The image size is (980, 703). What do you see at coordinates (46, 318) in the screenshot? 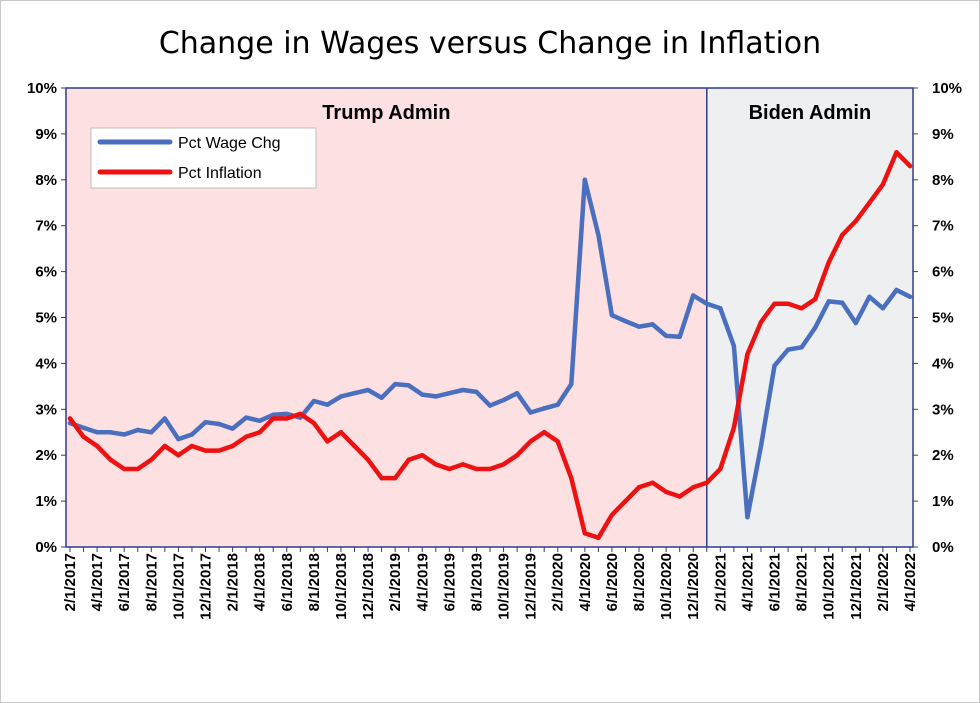
I see `y-tick-label-left: 5%` at bounding box center [46, 318].